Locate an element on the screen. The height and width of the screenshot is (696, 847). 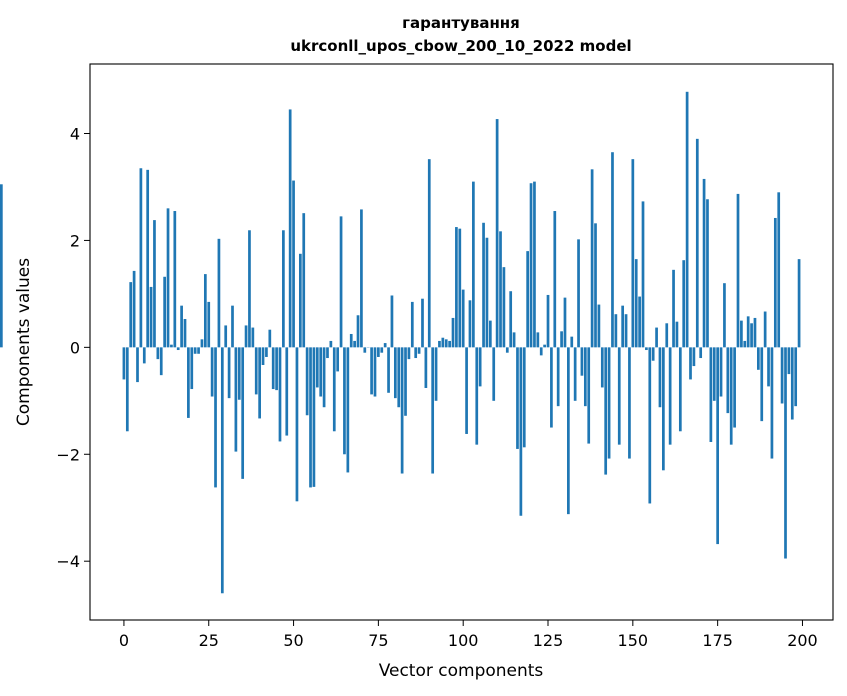
x-tick-label: 200 is located at coordinates (802, 640).